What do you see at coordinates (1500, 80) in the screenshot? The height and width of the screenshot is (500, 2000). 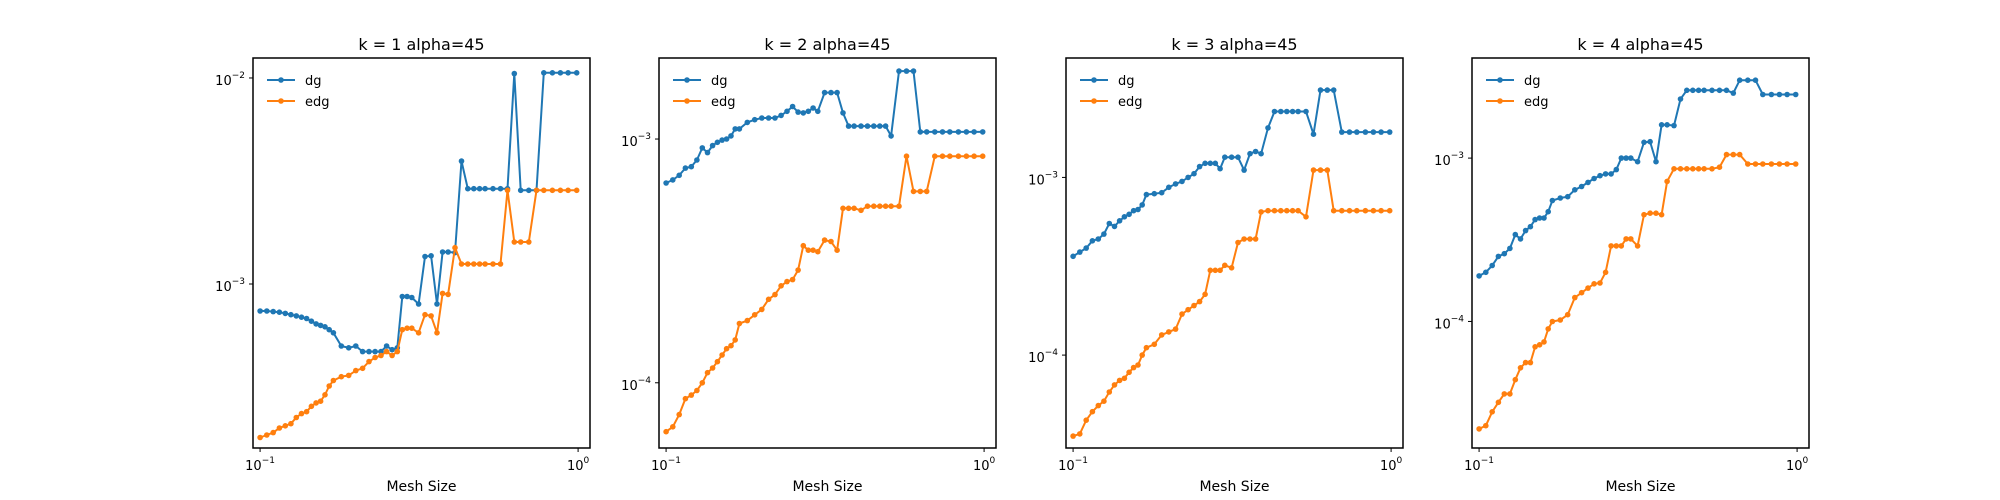 I see `legend-marker-dg` at bounding box center [1500, 80].